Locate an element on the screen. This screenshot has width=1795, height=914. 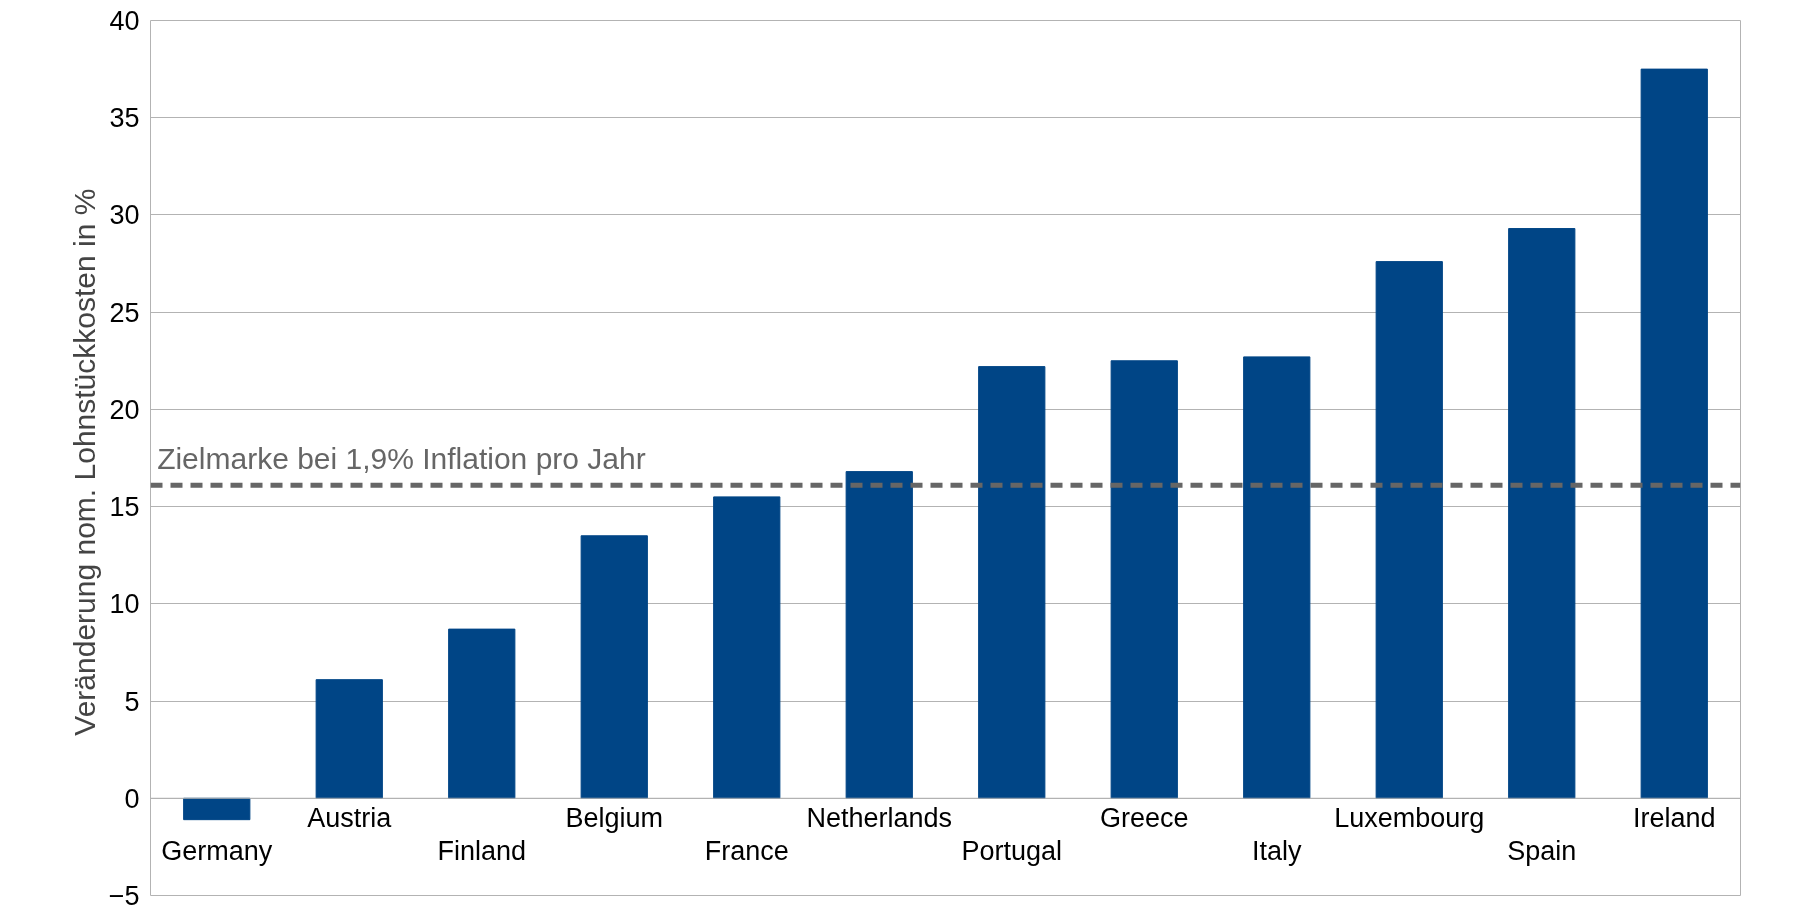
x-tick-label: Austria is located at coordinates (350, 817).